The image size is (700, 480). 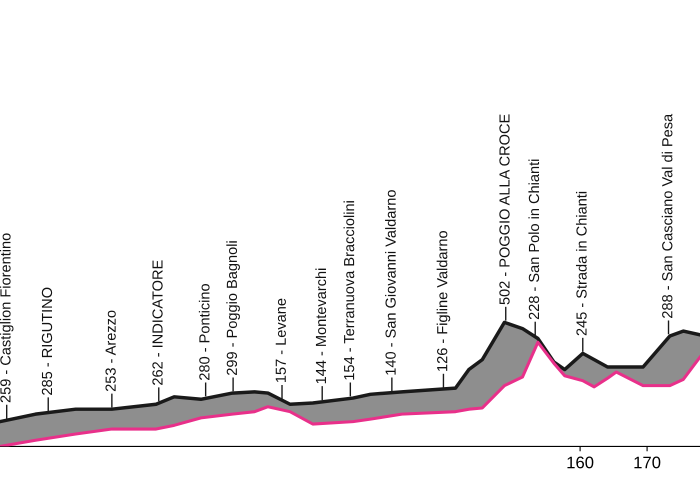 I want to click on annotation: 259 - Castiglion Fiorentino, so click(x=7, y=317).